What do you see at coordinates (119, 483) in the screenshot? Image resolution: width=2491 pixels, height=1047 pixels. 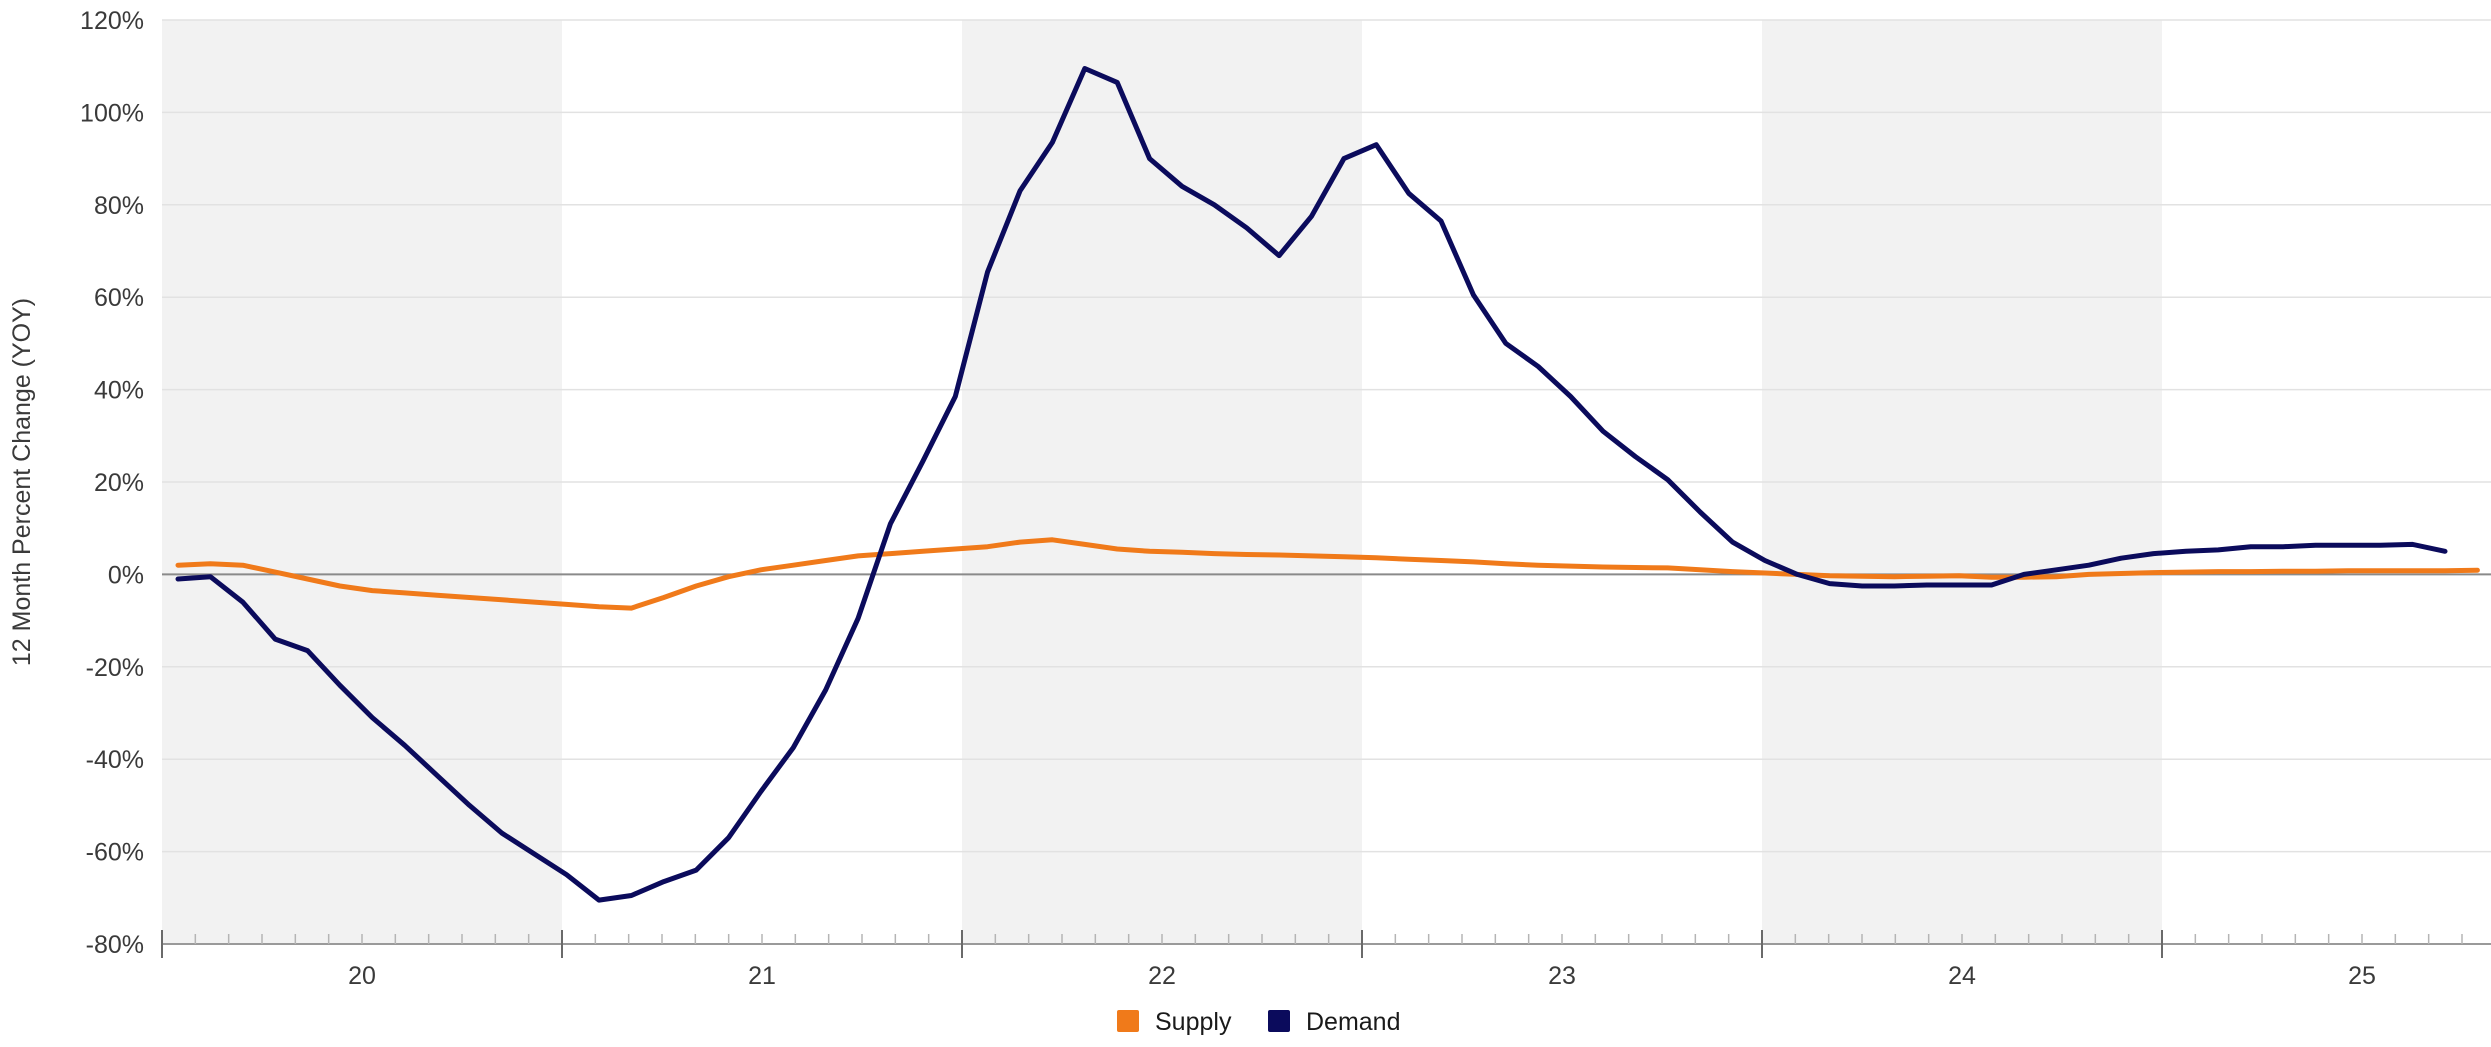 I see `y-tick-label: 20%` at bounding box center [119, 483].